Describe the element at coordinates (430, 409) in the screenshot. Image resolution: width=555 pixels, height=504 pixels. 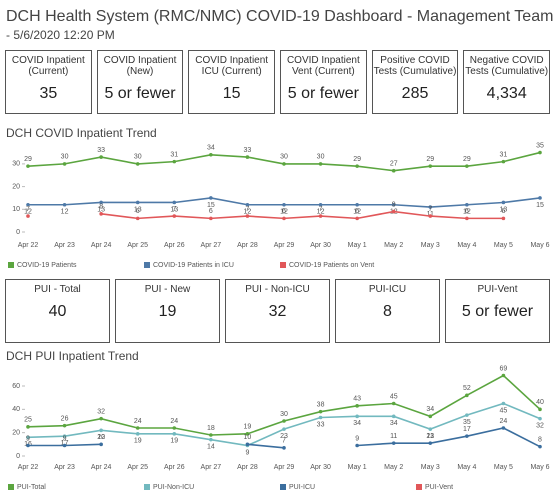
I see `data-label: 34` at that location.